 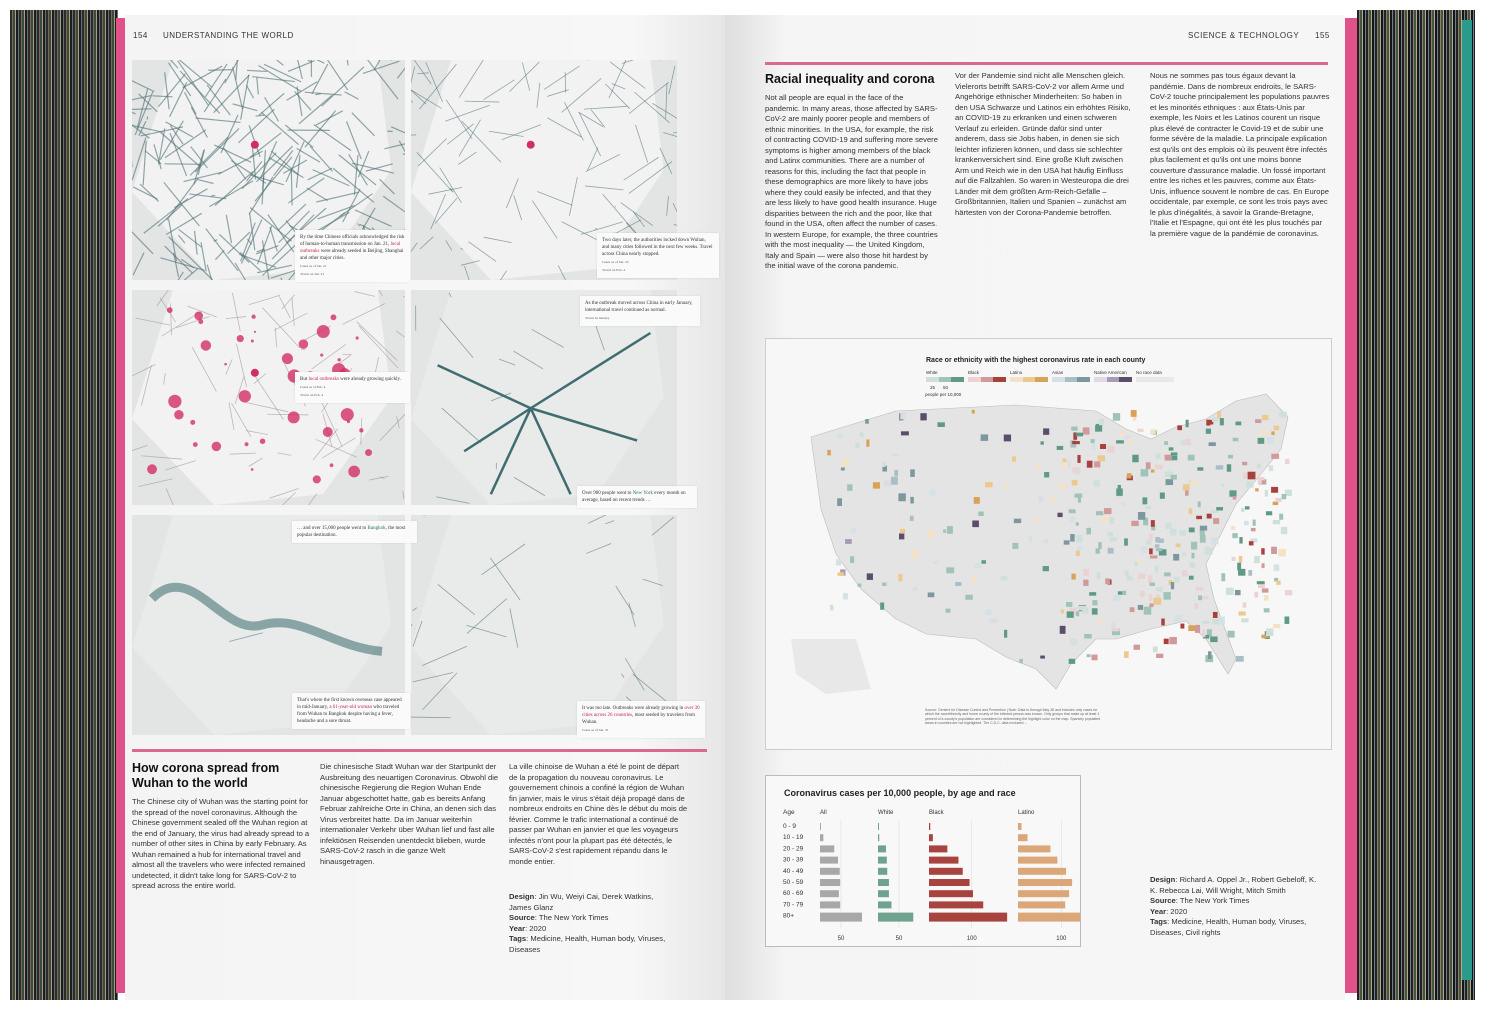 I want to click on book-page-edges-left, so click(x=64, y=505).